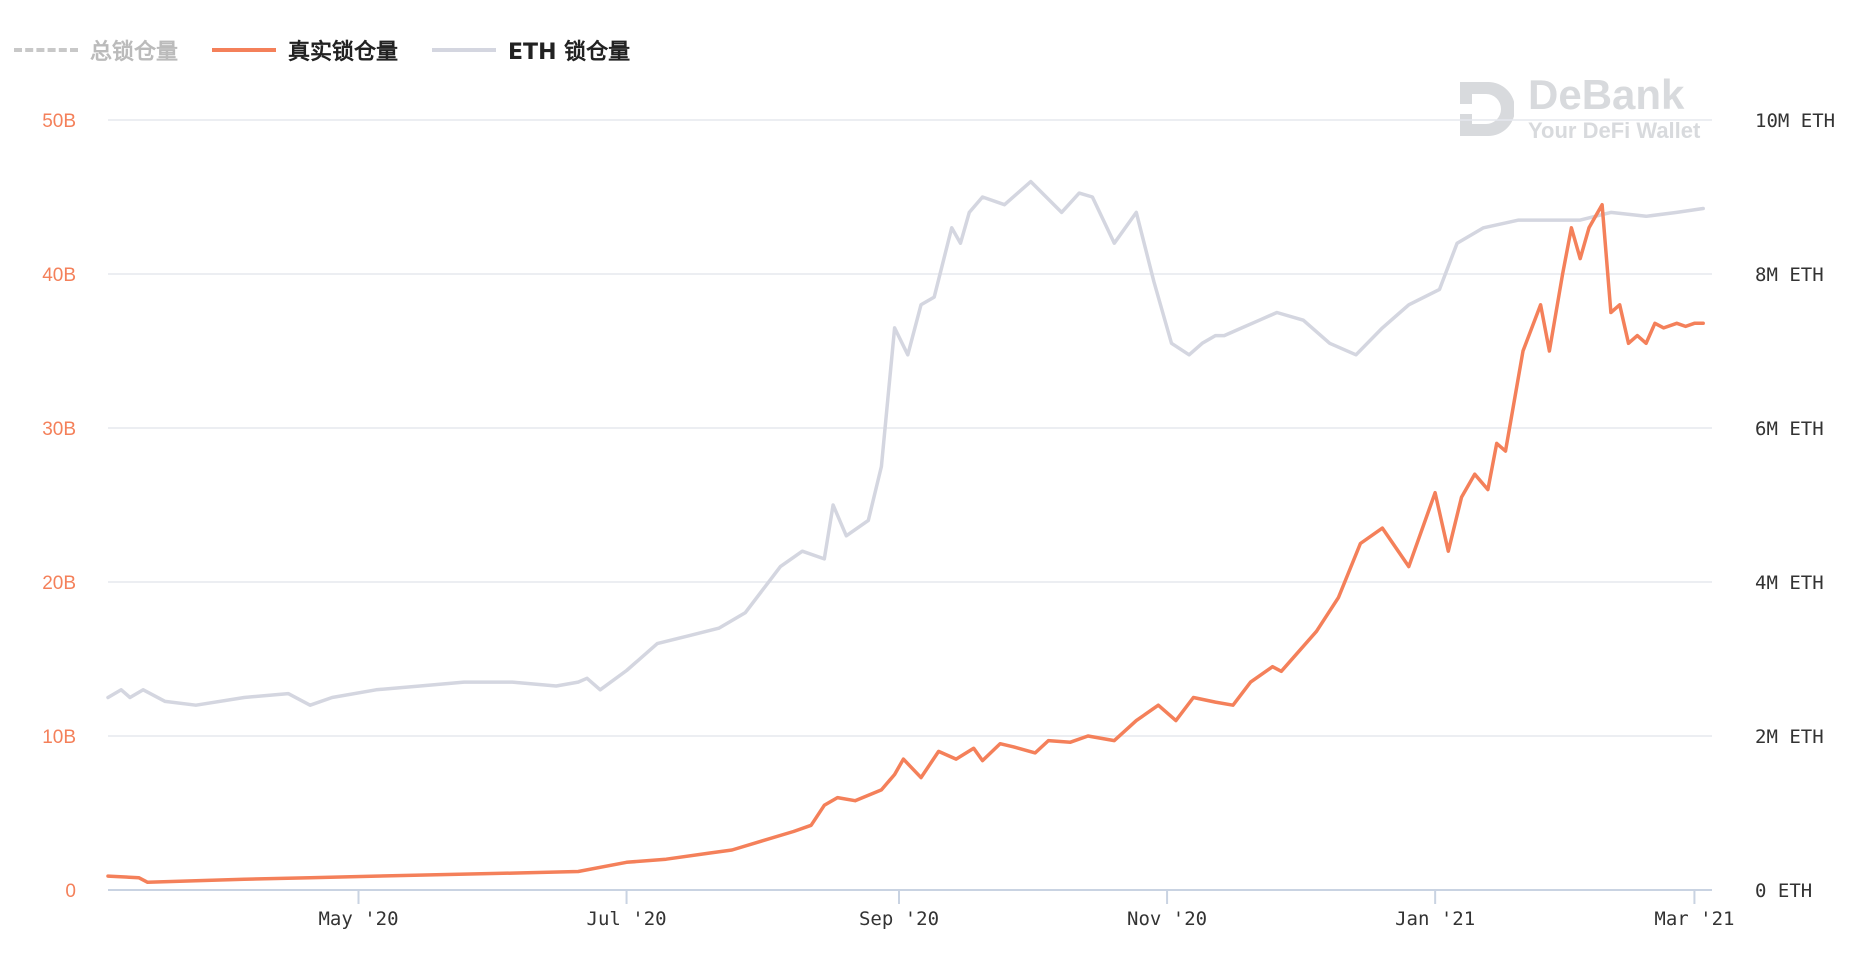  I want to click on legend-item-total-tvl: 总锁仓量, so click(96, 50).